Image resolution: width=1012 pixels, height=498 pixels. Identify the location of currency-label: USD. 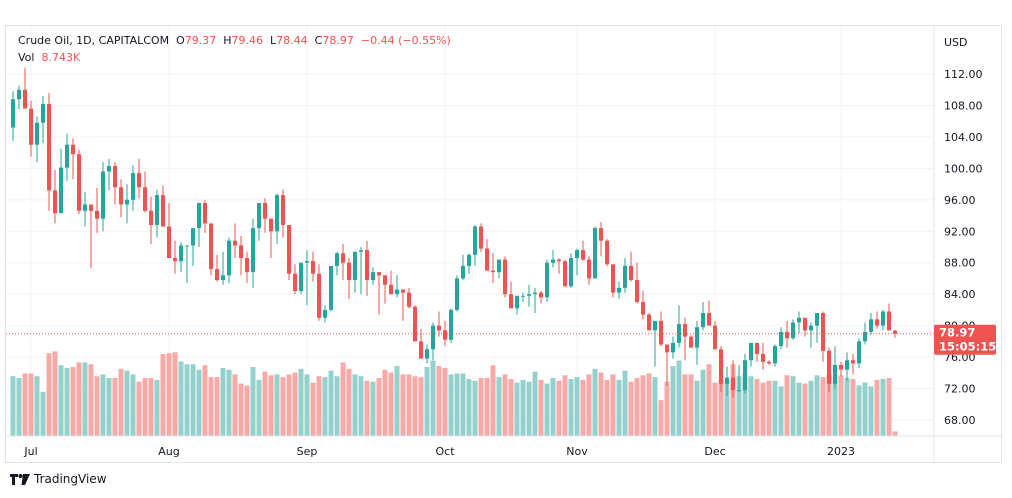
(956, 42).